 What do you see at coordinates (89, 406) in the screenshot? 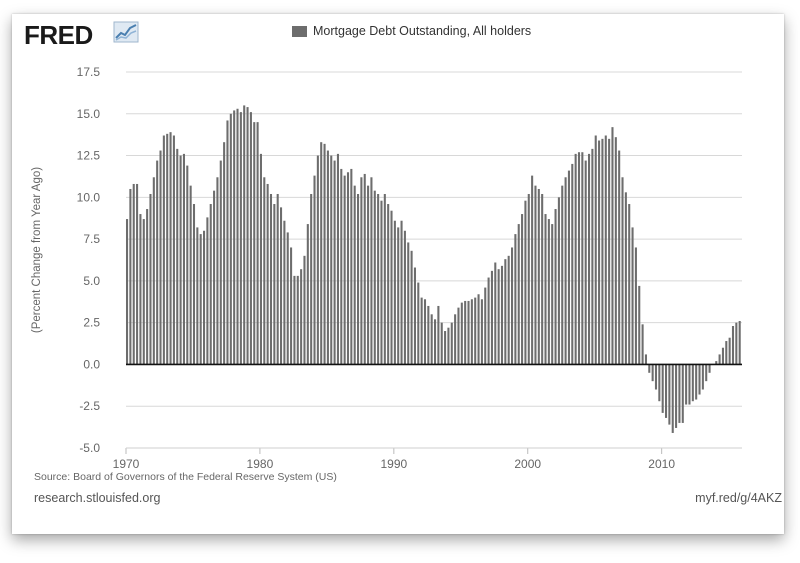
I see `y-tick-label: -2.5` at bounding box center [89, 406].